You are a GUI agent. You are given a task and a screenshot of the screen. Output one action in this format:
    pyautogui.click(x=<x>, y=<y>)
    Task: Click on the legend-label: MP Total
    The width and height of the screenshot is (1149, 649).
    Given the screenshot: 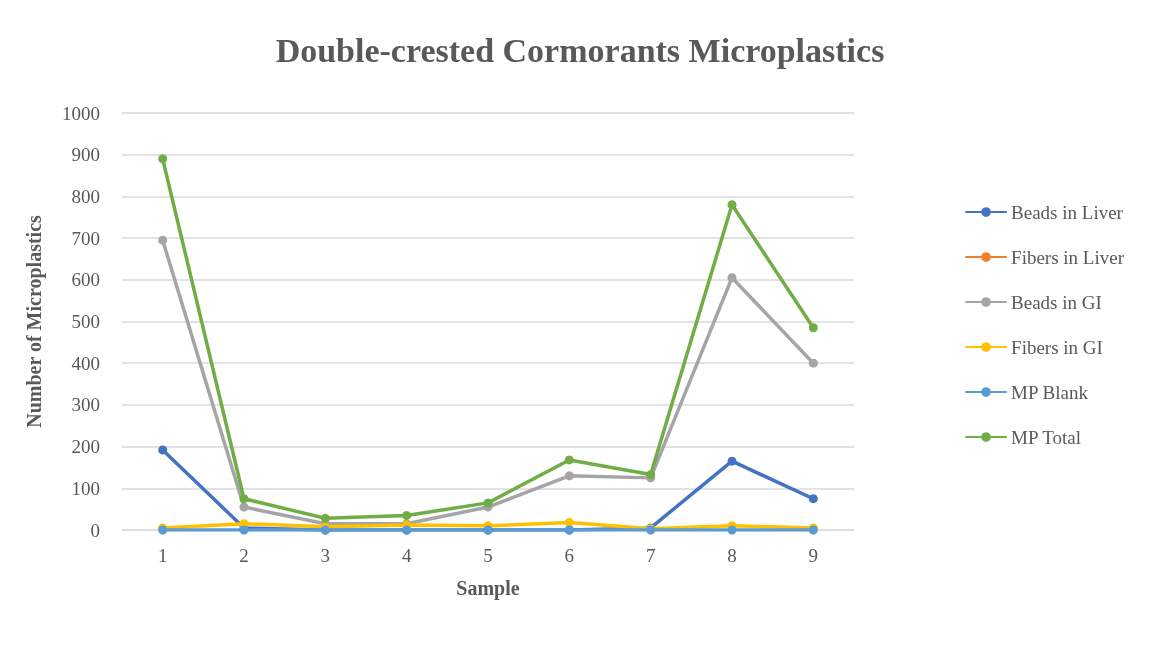 What is the action you would take?
    pyautogui.click(x=1046, y=437)
    